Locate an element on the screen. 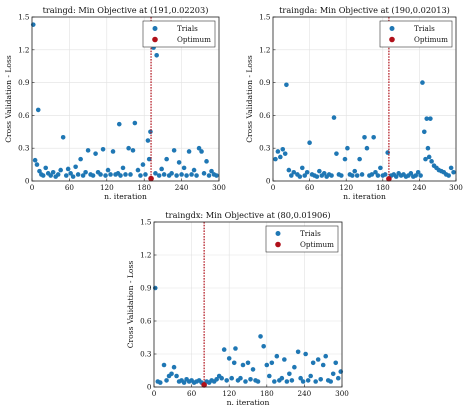  x-tick-label: 120 is located at coordinates (346, 187).